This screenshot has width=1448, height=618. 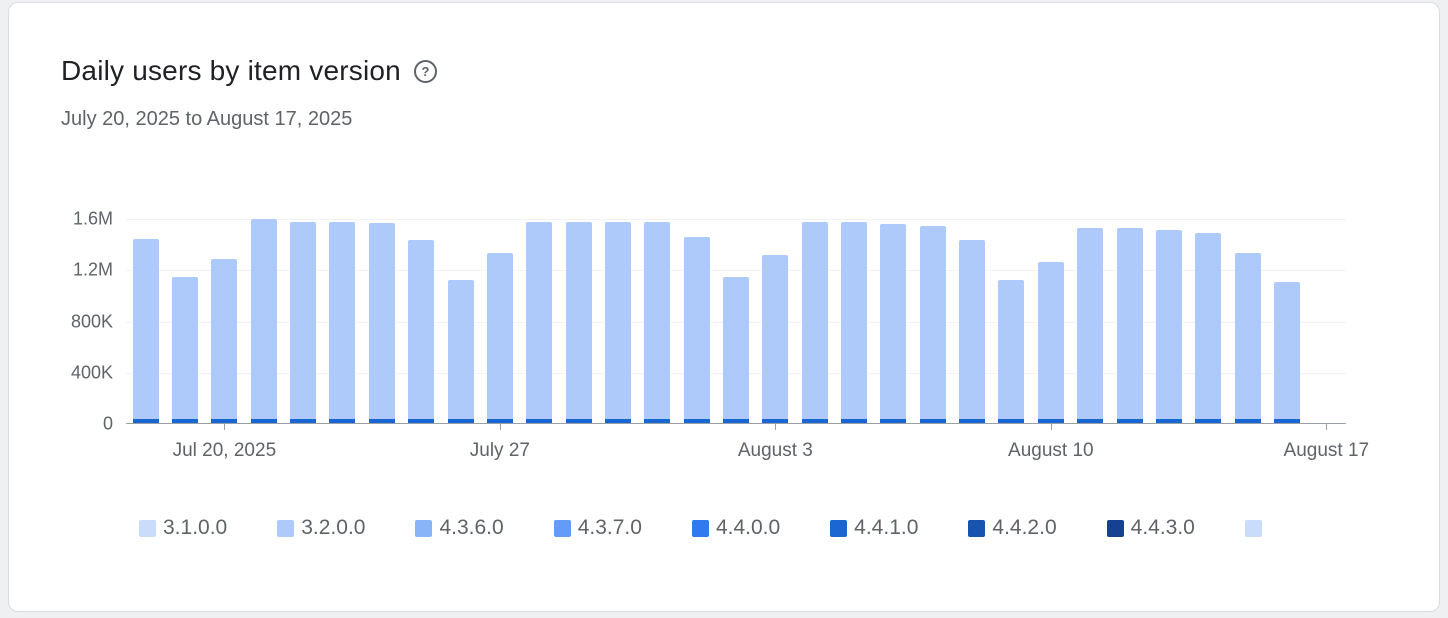 I want to click on date-range-subtitle: July 20, 2025 to August 17, 2025, so click(x=207, y=119).